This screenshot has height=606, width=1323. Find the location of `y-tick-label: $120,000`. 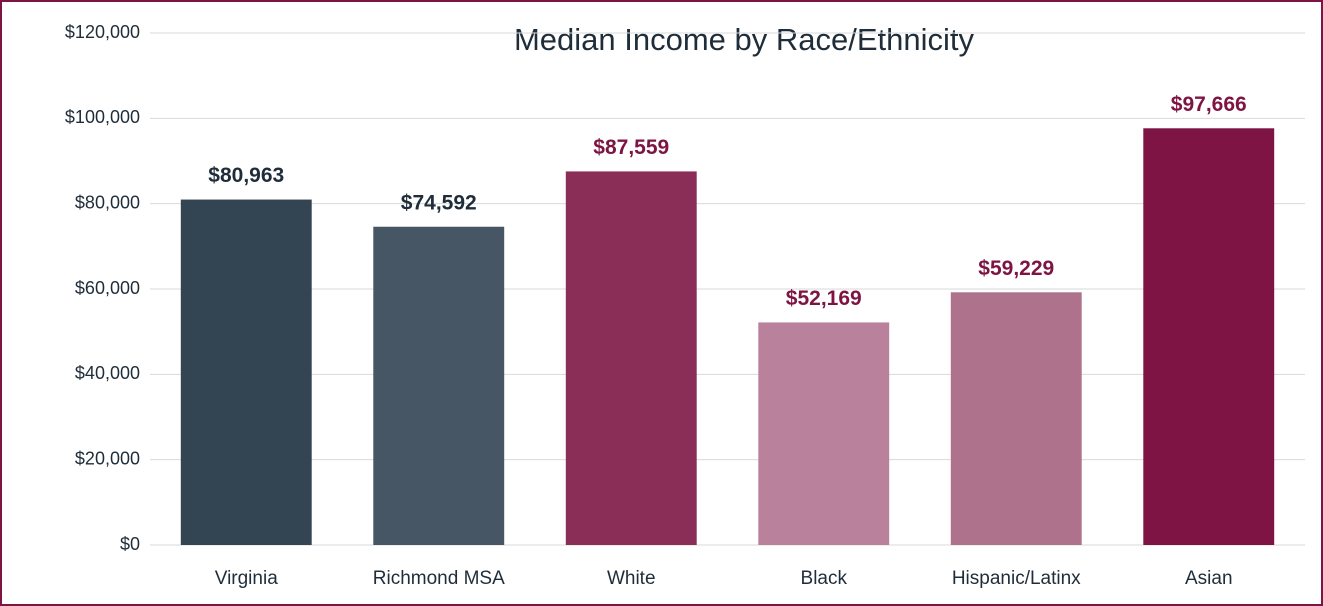

y-tick-label: $120,000 is located at coordinates (102, 32).